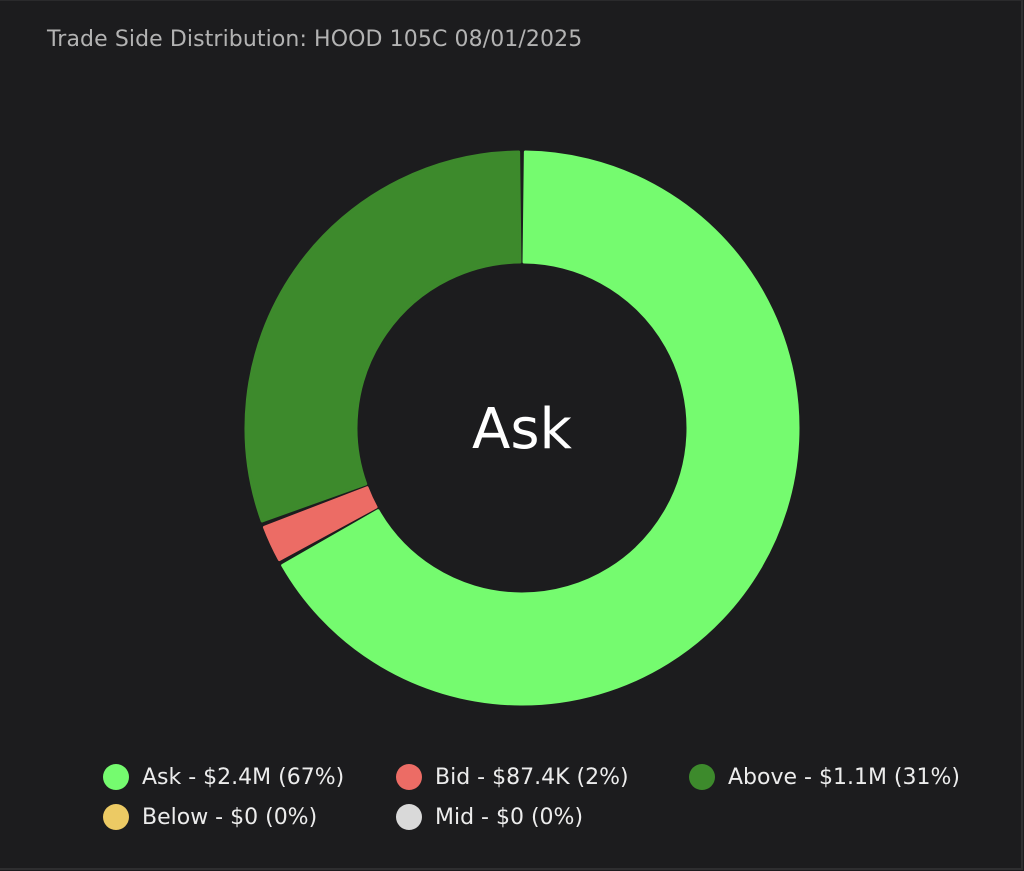 The height and width of the screenshot is (871, 1024). What do you see at coordinates (509, 817) in the screenshot?
I see `legend-label-mid: Mid - $0 (0%)` at bounding box center [509, 817].